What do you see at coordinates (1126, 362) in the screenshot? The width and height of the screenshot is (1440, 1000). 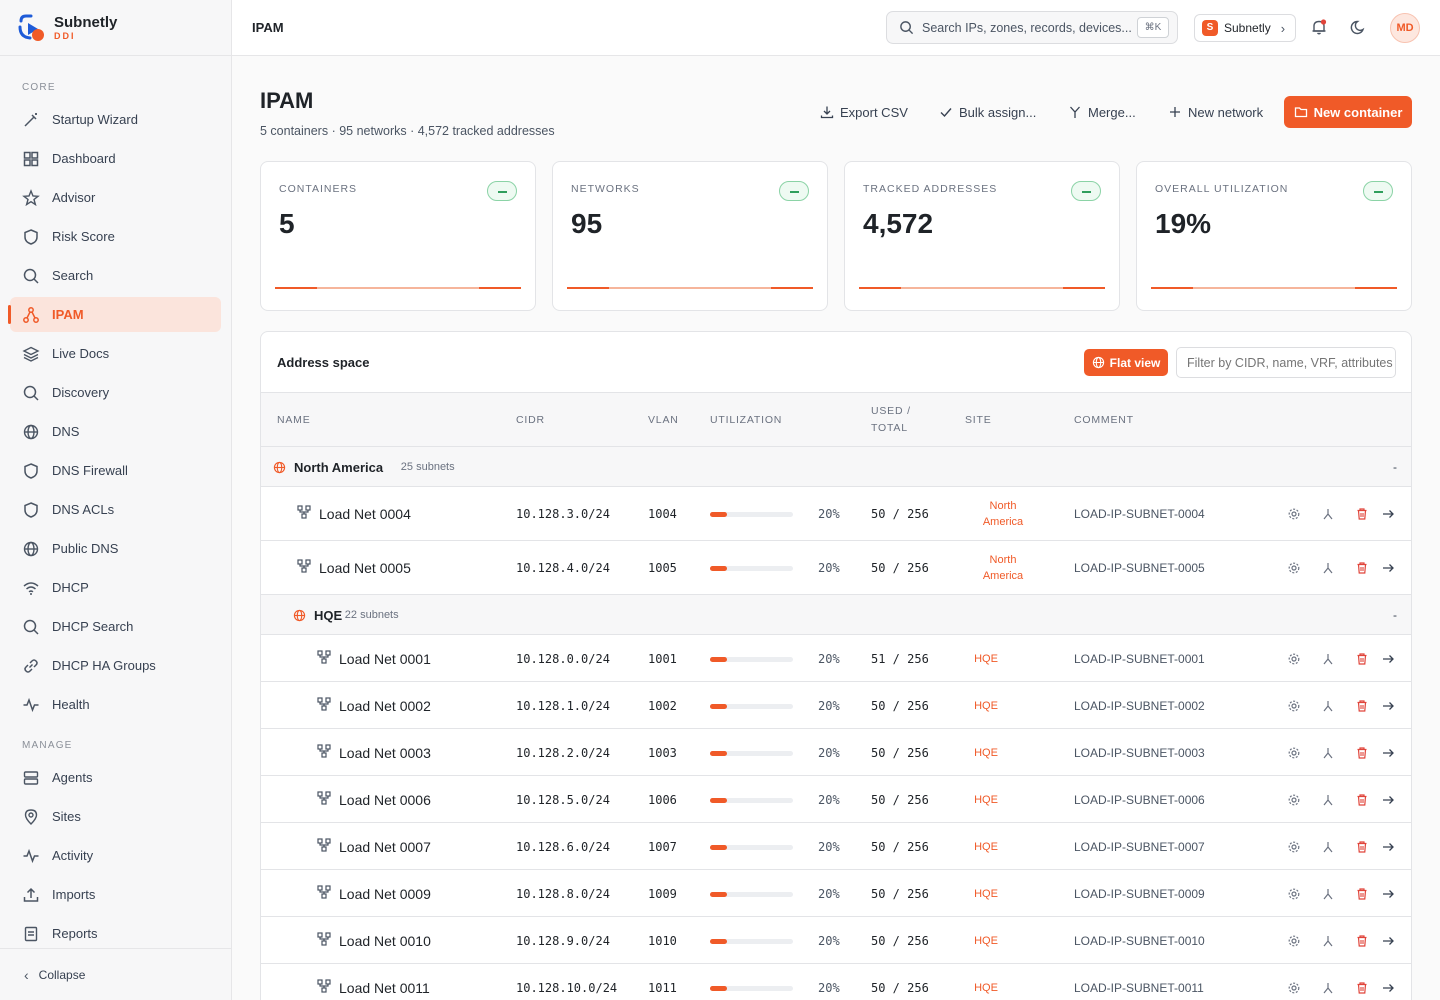 I see `flat-view-button: Flat view` at bounding box center [1126, 362].